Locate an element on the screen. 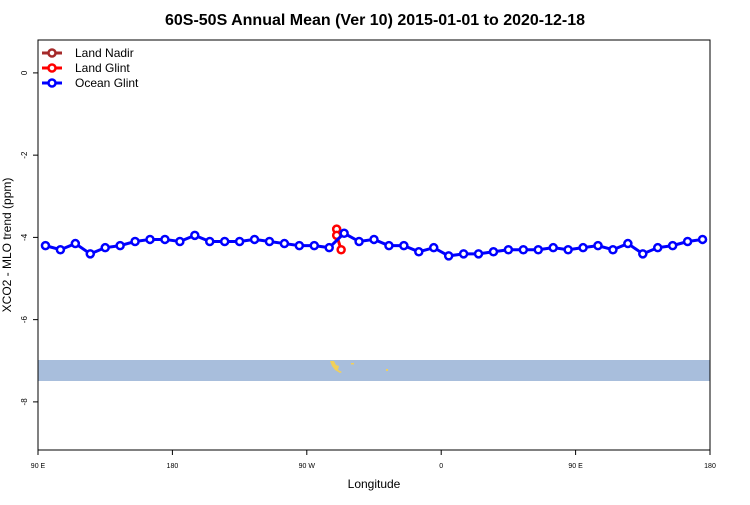 This screenshot has width=750, height=505. x-tick-label: 90 W is located at coordinates (307, 466).